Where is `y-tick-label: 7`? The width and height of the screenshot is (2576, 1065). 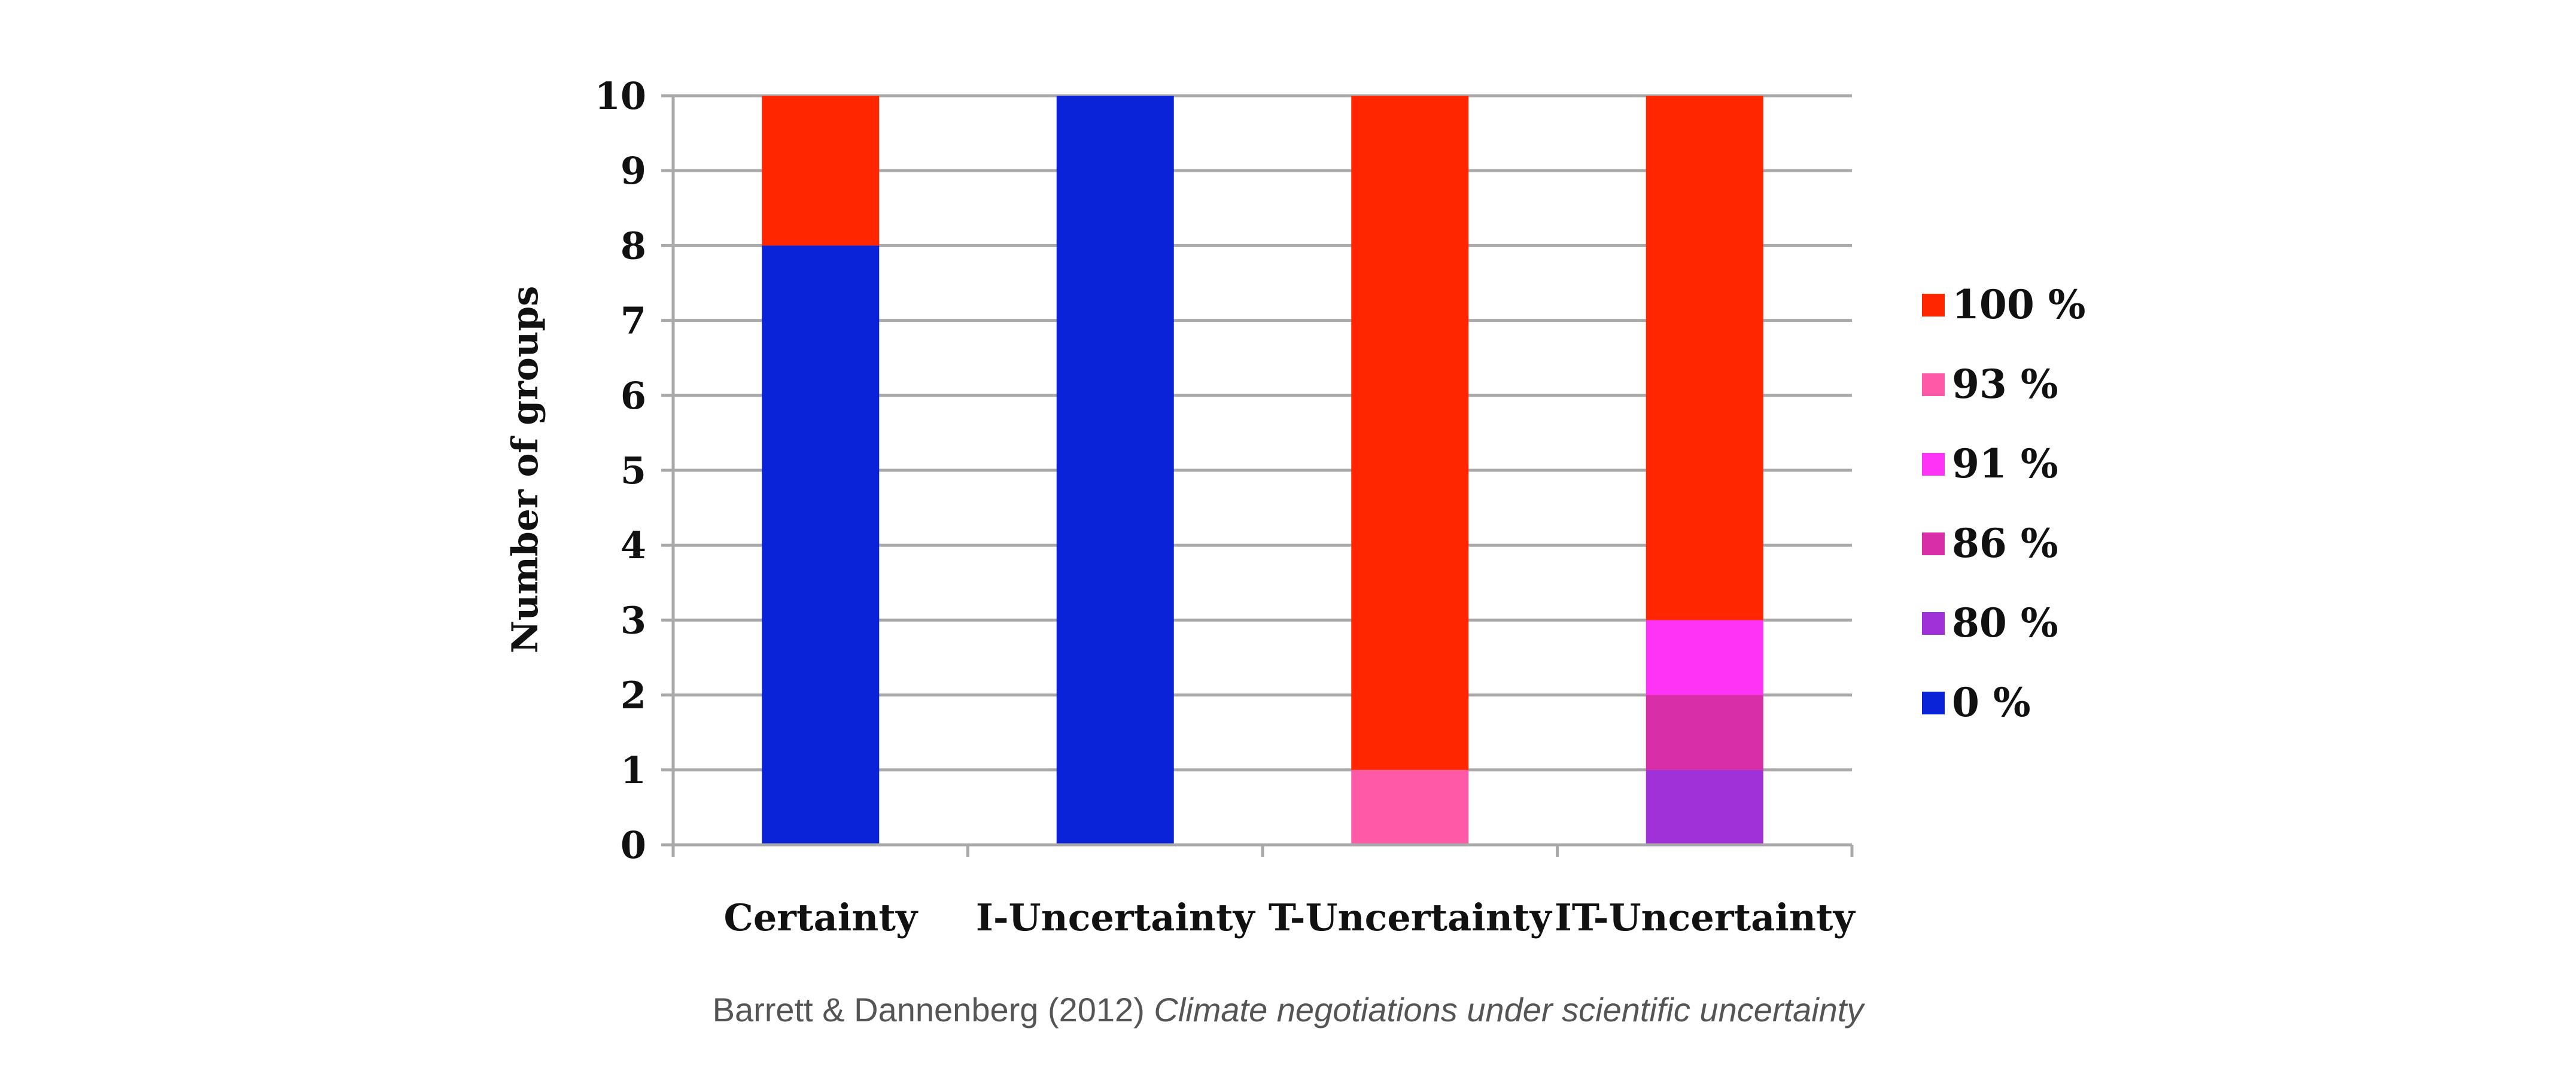
y-tick-label: 7 is located at coordinates (634, 321).